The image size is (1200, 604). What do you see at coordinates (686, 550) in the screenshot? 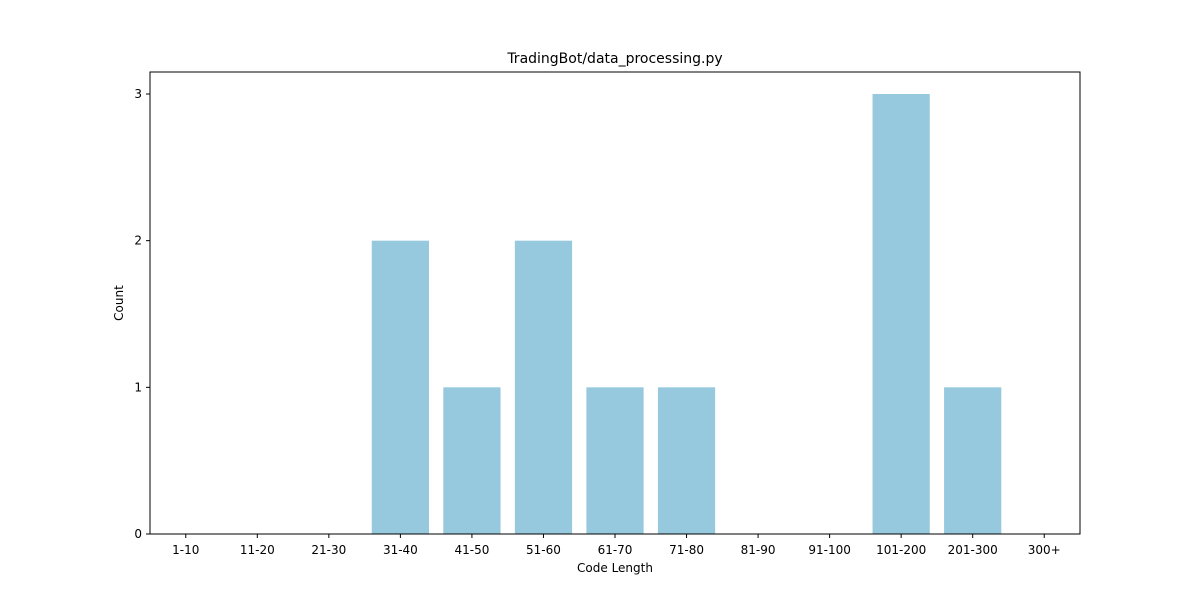
I see `x-tick-label: 71-80` at bounding box center [686, 550].